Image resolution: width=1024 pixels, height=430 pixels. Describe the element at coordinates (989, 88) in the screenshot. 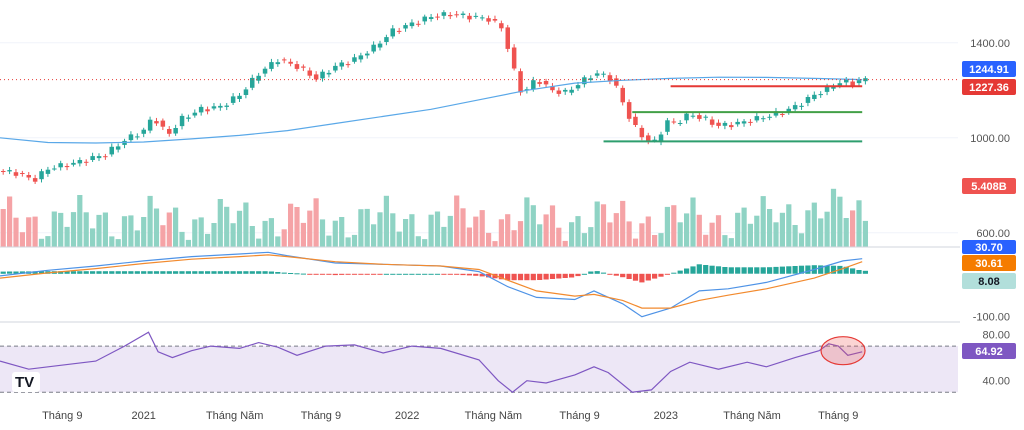

I see `level-label: 1227.36` at that location.